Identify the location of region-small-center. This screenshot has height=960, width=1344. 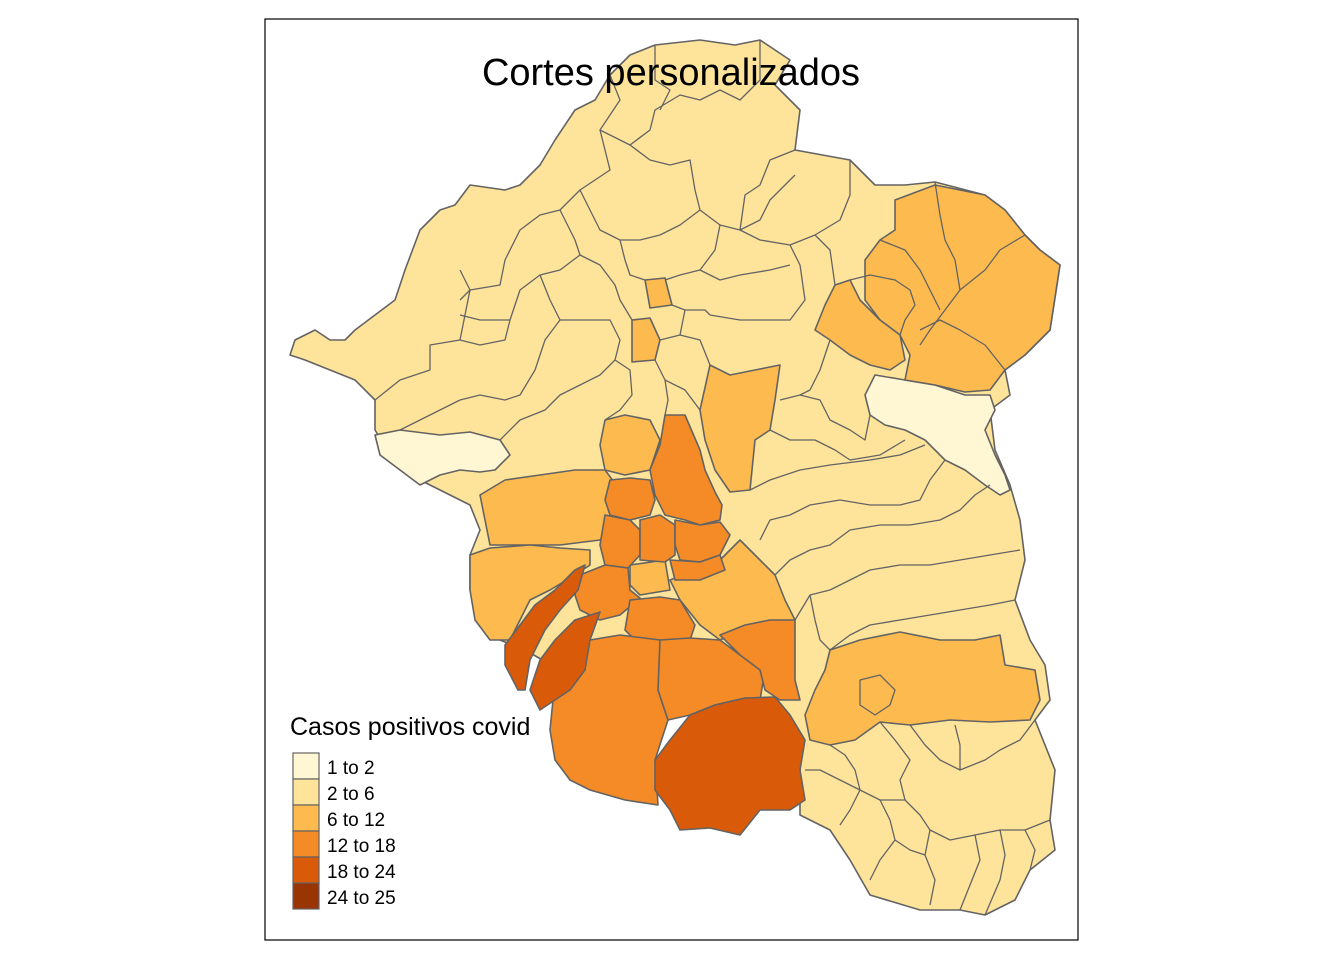
(650, 577).